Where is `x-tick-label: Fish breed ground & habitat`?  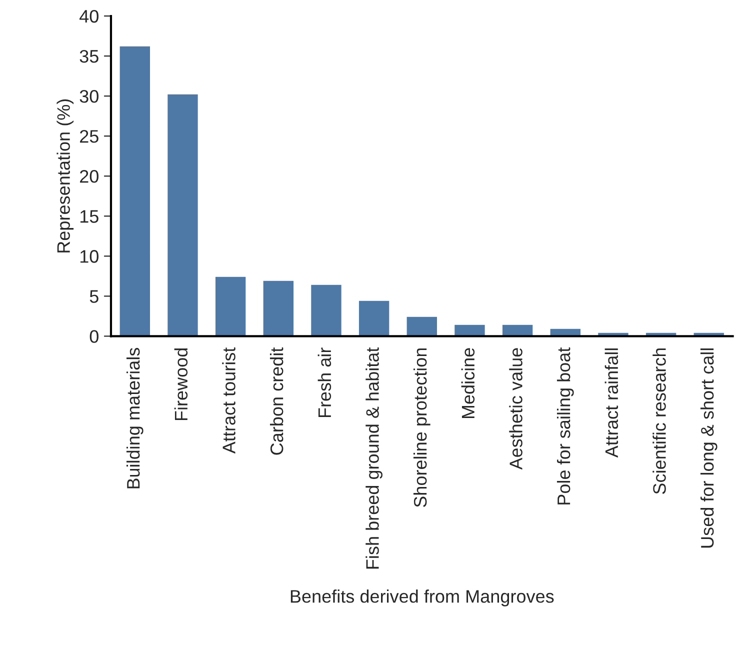
x-tick-label: Fish breed ground & habitat is located at coordinates (374, 458).